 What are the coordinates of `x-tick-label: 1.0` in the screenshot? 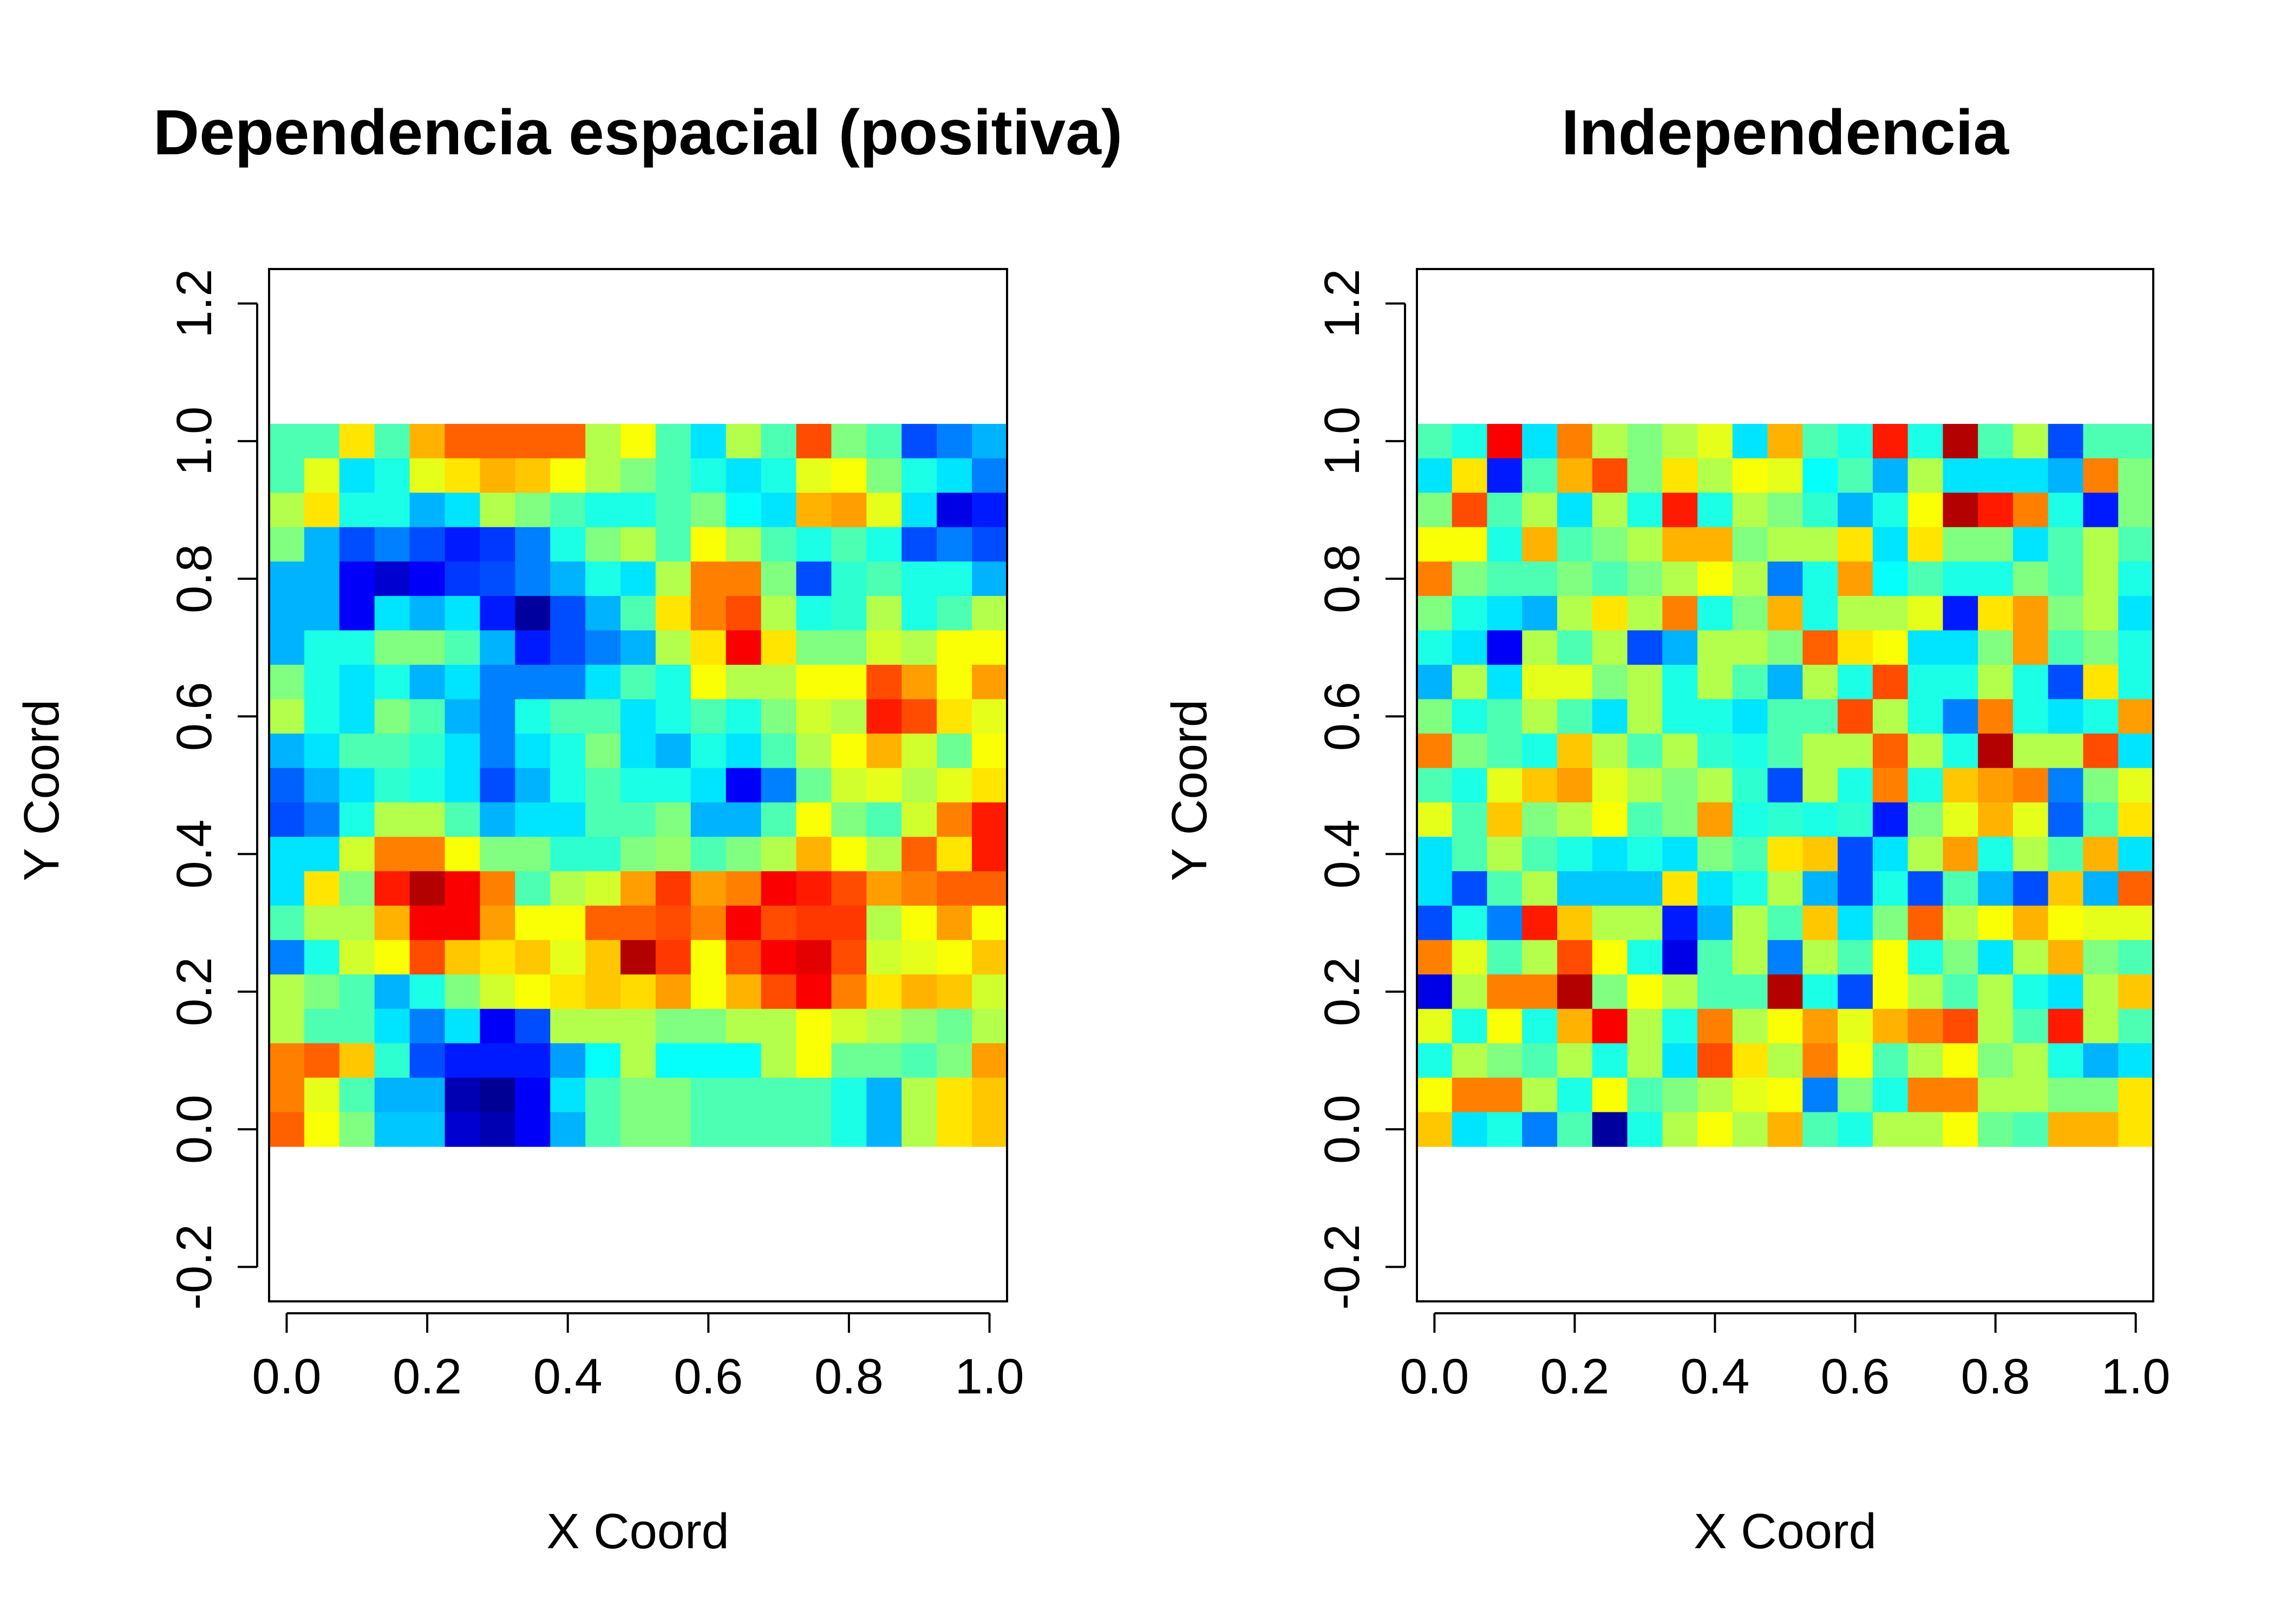 It's located at (990, 1377).